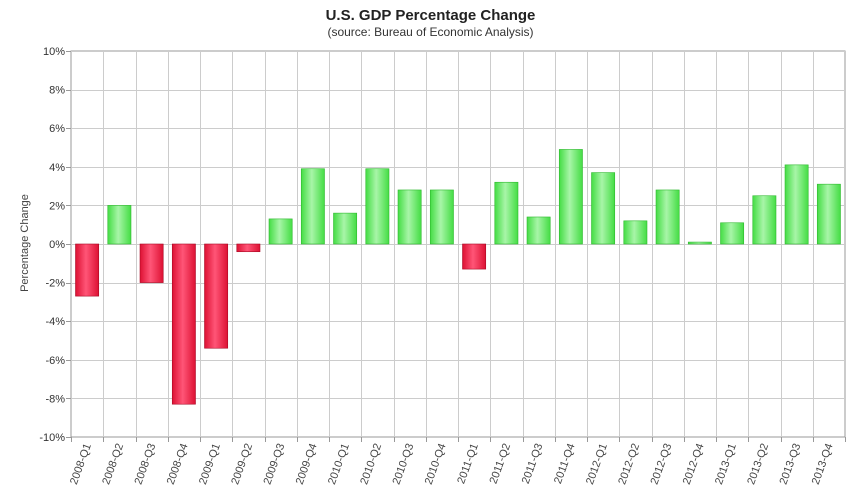  I want to click on x-tick-label: 2012-Q4, so click(694, 464).